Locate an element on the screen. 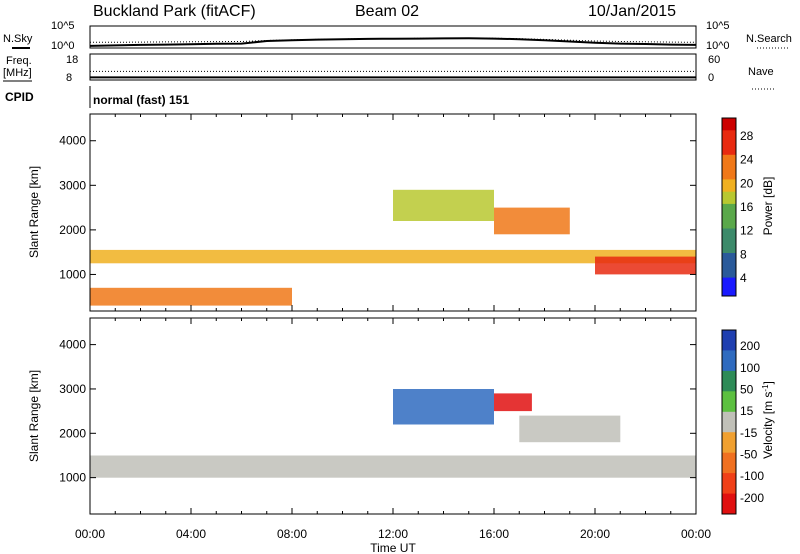  nave-tick-top: 60 is located at coordinates (714, 60).